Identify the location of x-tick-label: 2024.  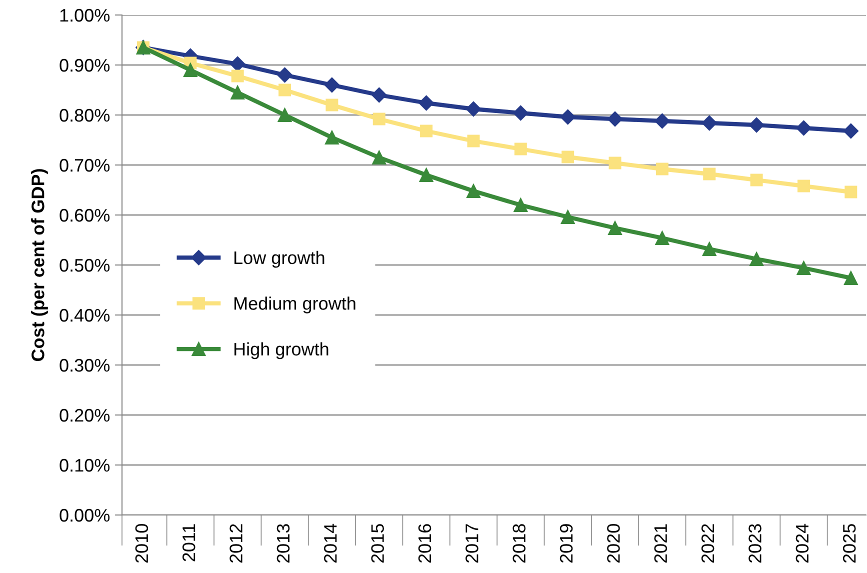
(802, 543).